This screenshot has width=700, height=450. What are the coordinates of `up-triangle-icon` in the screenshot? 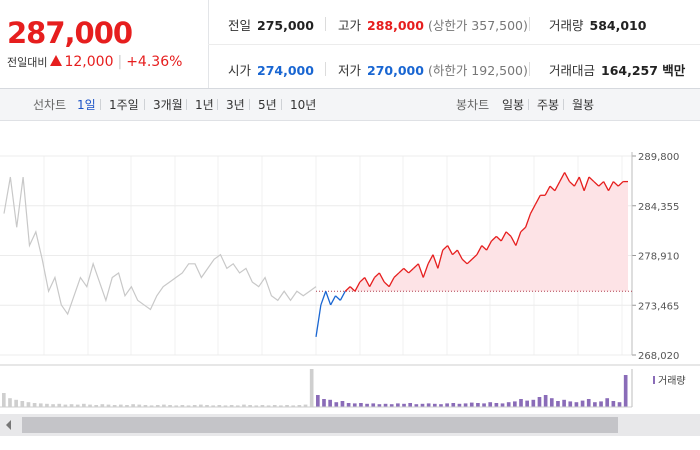 It's located at (56, 60).